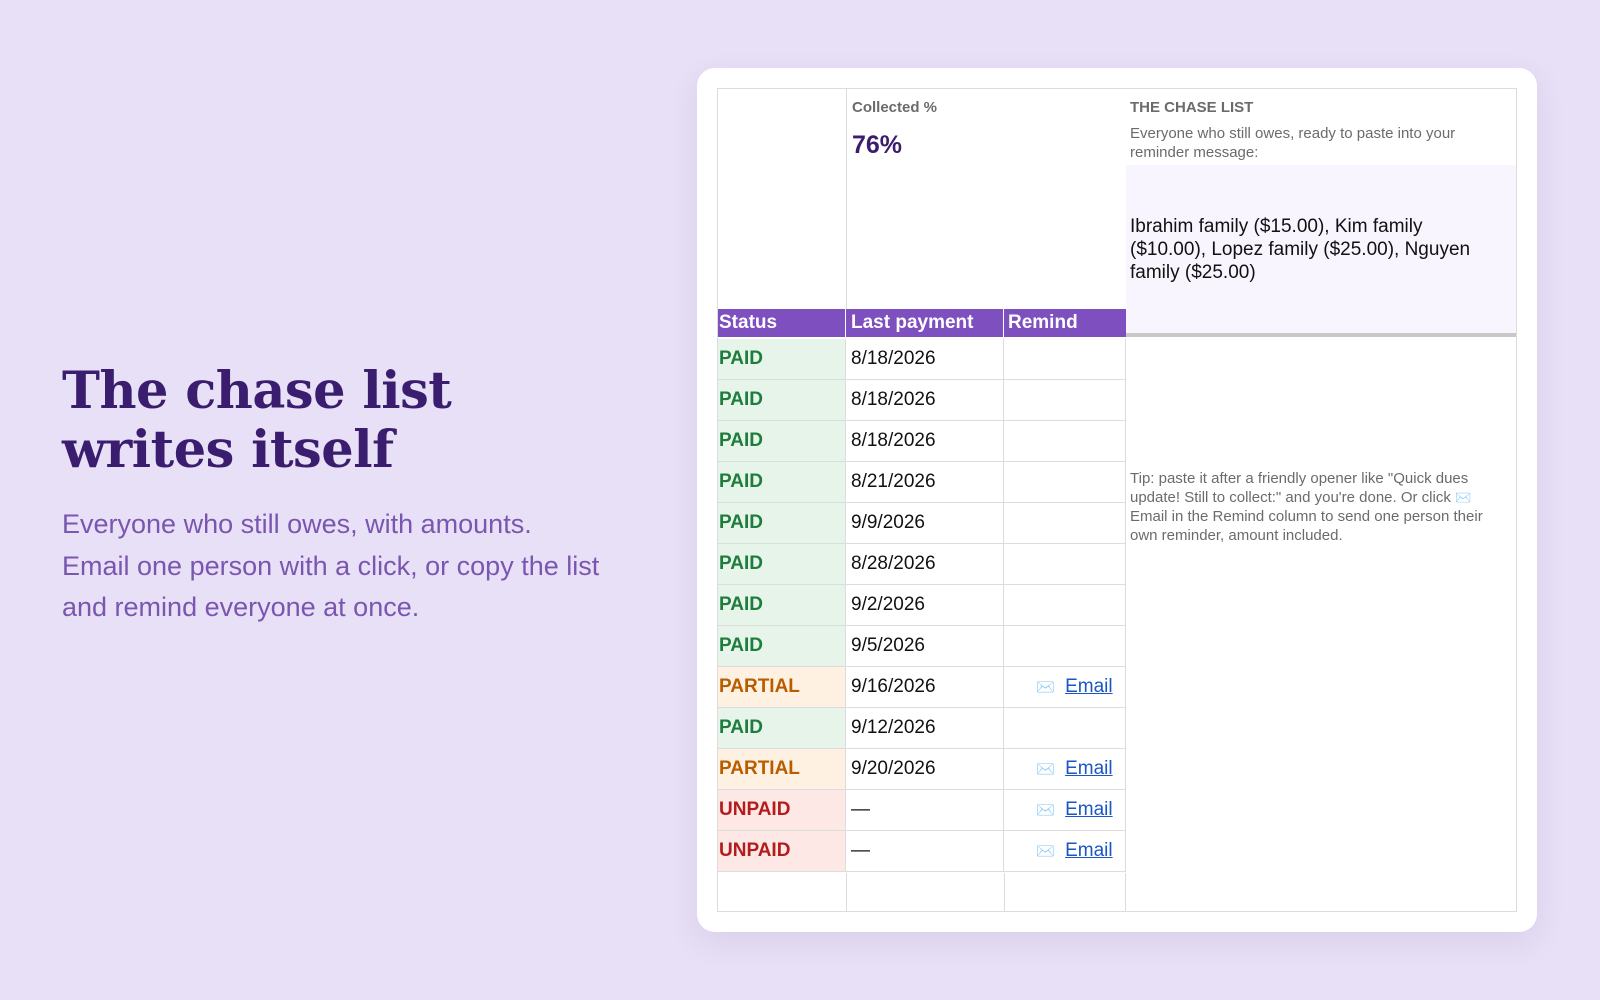 The width and height of the screenshot is (1600, 1000). Describe the element at coordinates (1192, 107) in the screenshot. I see `chase-list-title: THE CHASE LIST` at that location.